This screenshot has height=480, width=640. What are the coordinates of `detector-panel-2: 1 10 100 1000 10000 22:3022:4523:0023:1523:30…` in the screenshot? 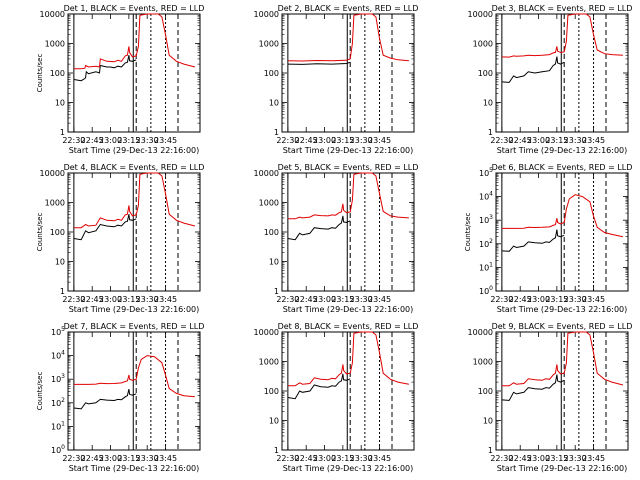 It's located at (336, 79).